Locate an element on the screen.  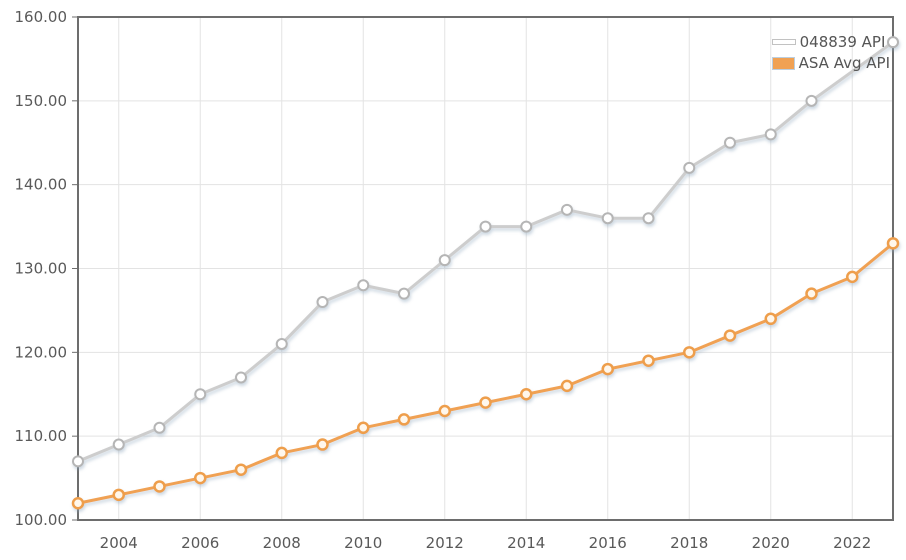
legend-line-swatch-icon is located at coordinates (783, 42).